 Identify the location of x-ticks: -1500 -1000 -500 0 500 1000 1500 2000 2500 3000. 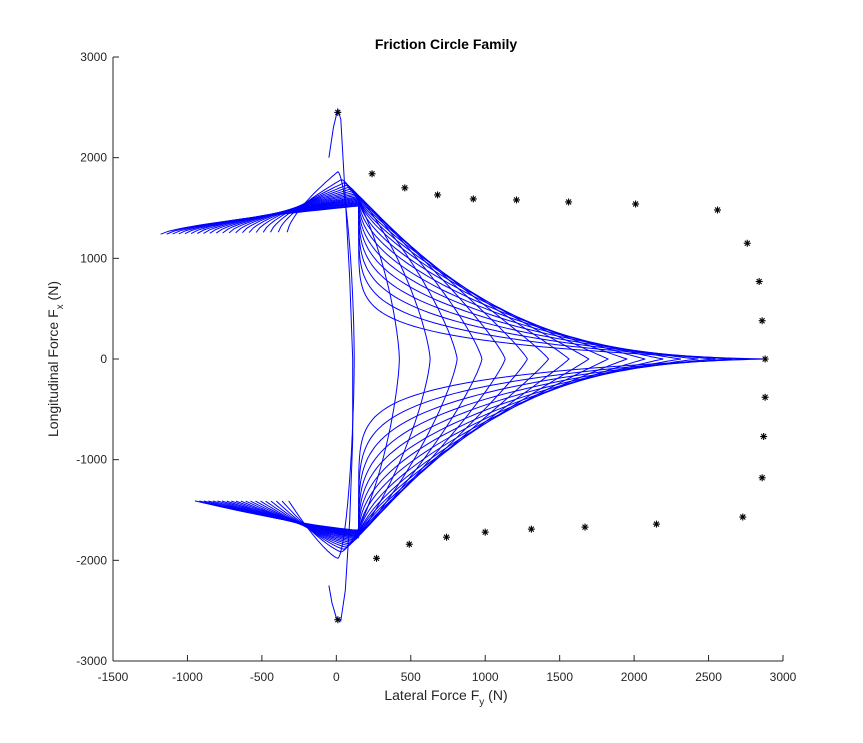
(447, 669).